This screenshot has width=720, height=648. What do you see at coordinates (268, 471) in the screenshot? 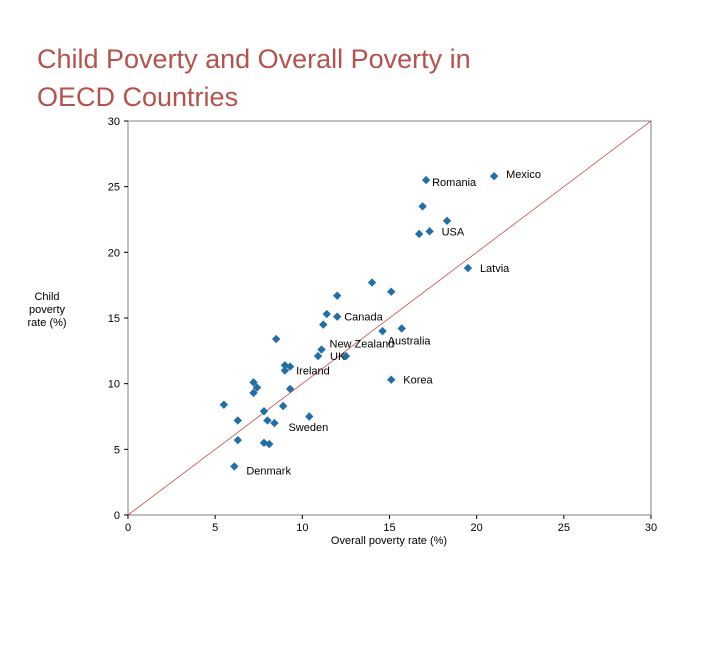
I see `point-label: Denmark` at bounding box center [268, 471].